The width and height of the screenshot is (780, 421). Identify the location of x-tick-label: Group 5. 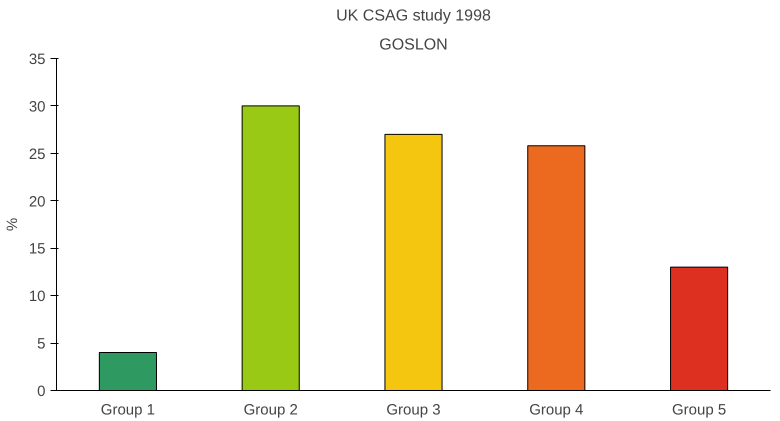
(699, 410).